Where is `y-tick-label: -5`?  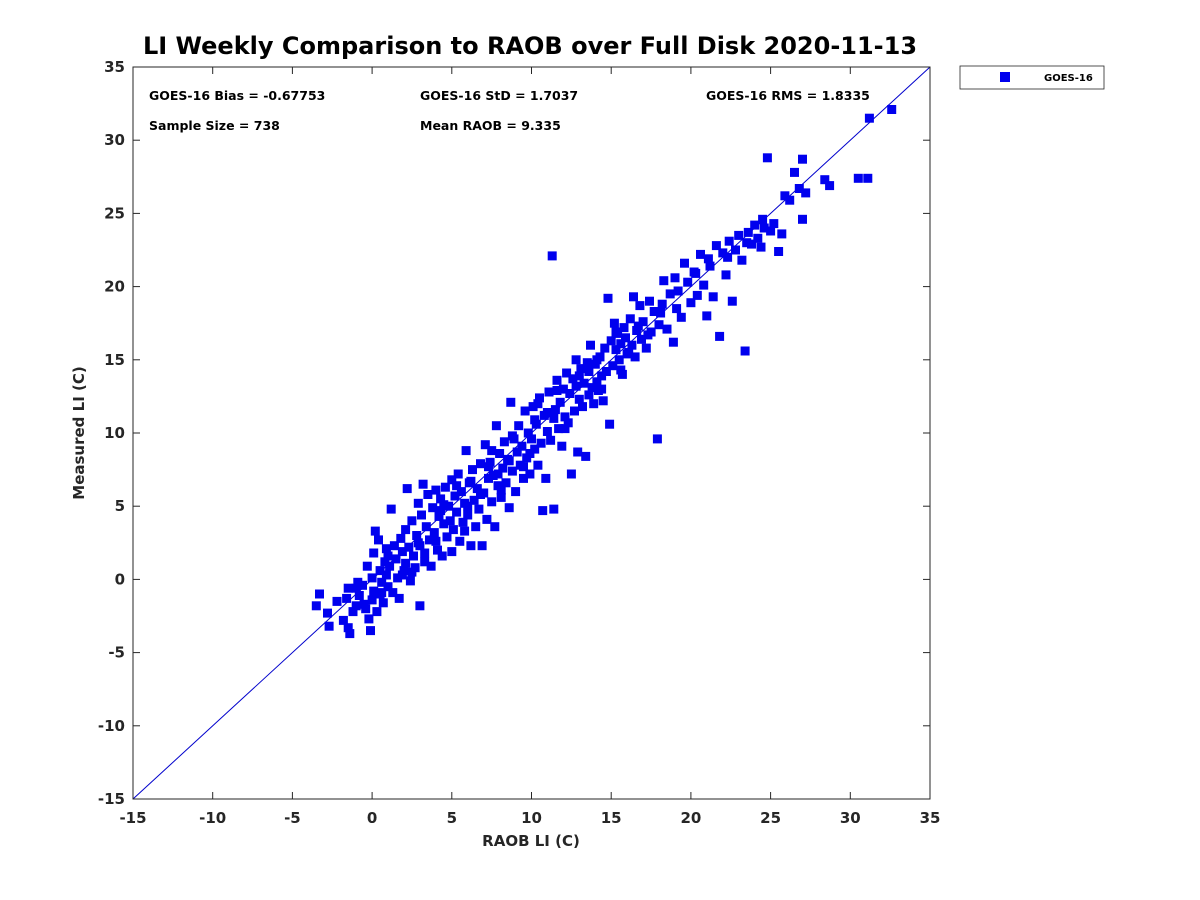 y-tick-label: -5 is located at coordinates (116, 653).